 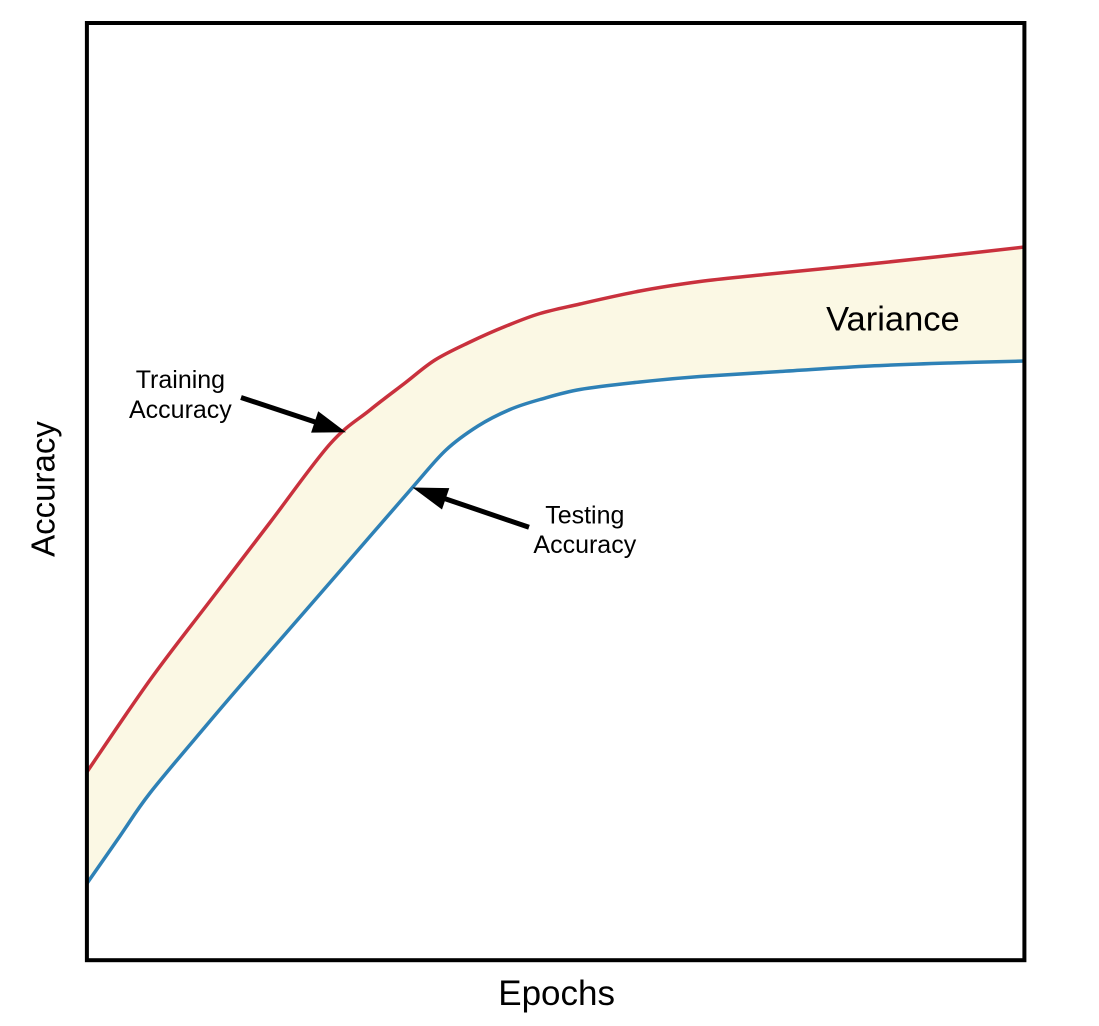 I want to click on svg-text: Testing, so click(x=584, y=515).